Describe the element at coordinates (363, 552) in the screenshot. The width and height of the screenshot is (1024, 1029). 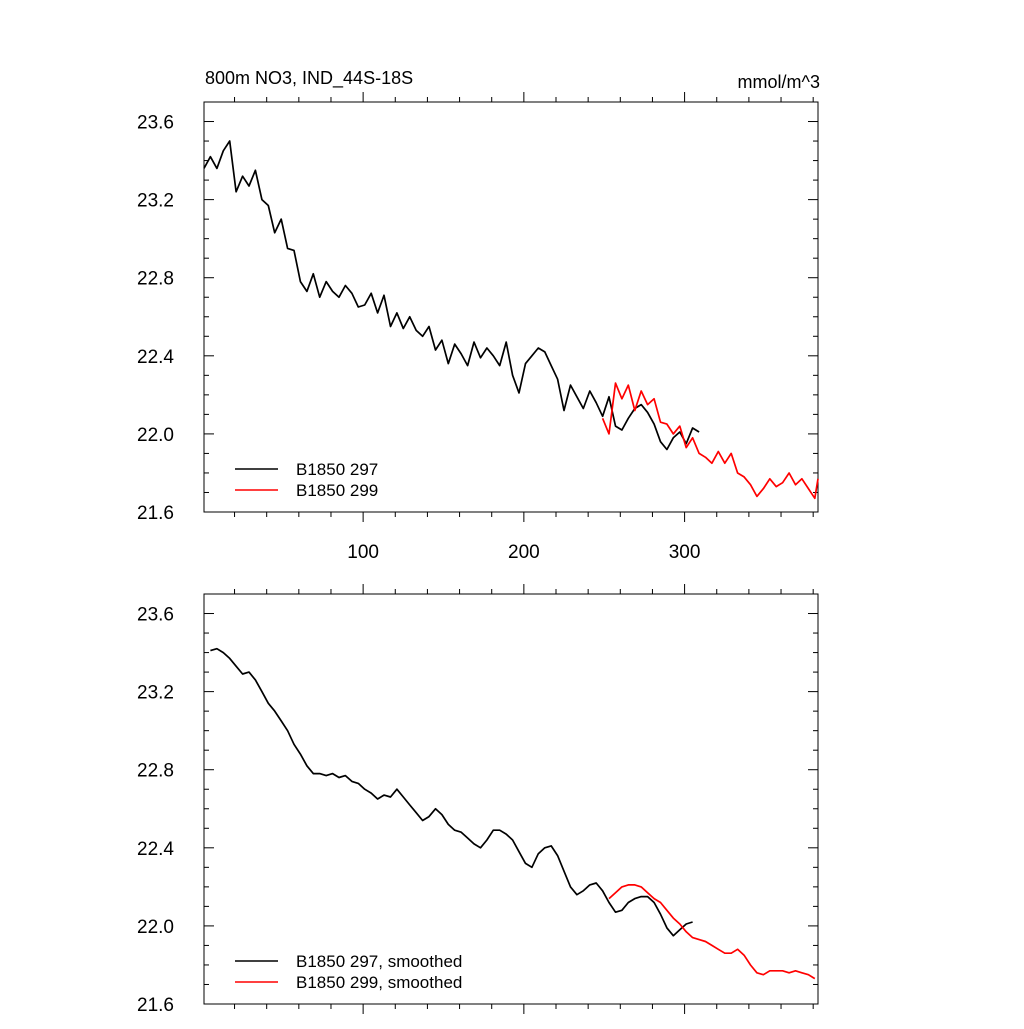
I see `x-tick-label: 100` at that location.